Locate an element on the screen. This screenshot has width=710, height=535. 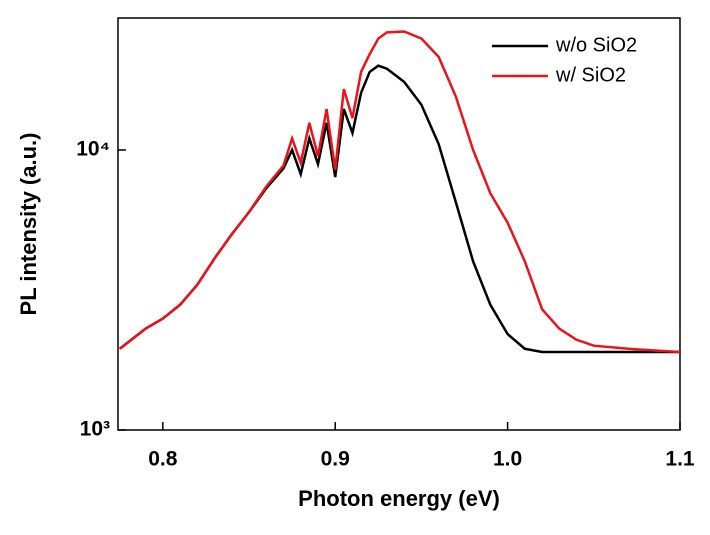
legend-label: w/ SiO2 is located at coordinates (590, 75).